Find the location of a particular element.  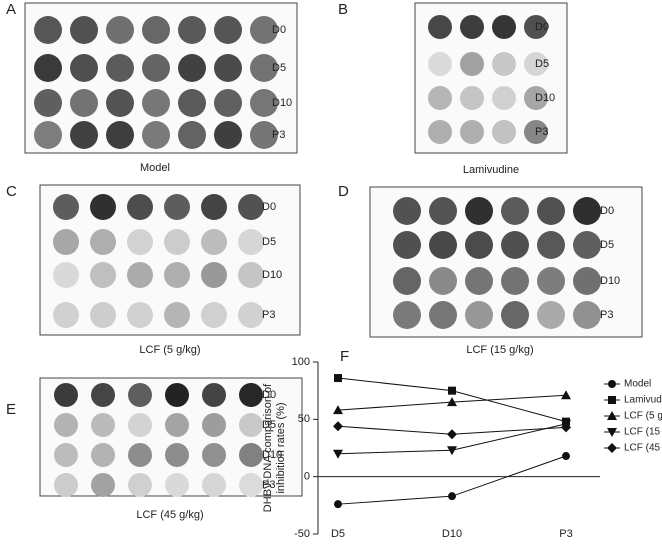

legend-label: LCF (15 g/kg) is located at coordinates (643, 432).